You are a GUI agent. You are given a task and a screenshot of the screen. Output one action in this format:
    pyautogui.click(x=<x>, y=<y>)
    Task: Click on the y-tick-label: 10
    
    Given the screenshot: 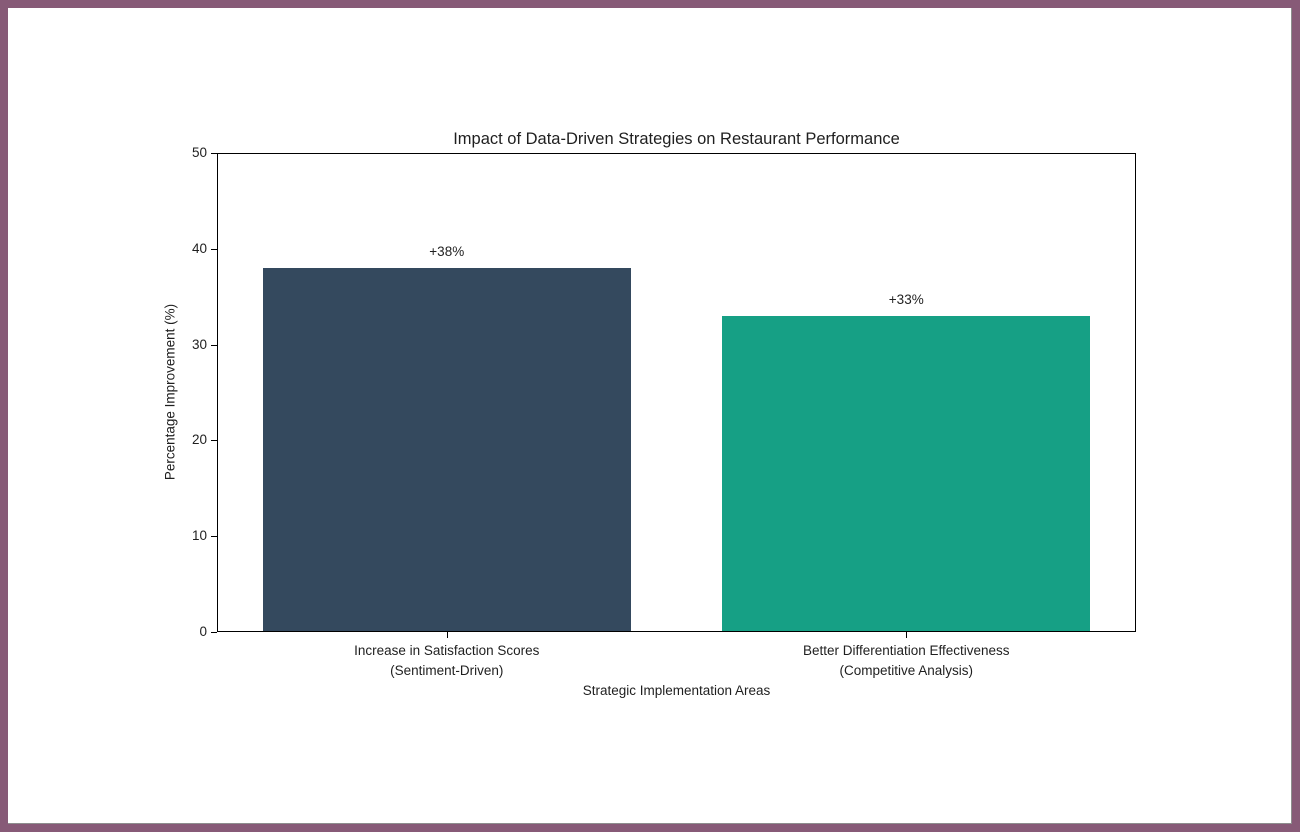 What is the action you would take?
    pyautogui.click(x=199, y=536)
    